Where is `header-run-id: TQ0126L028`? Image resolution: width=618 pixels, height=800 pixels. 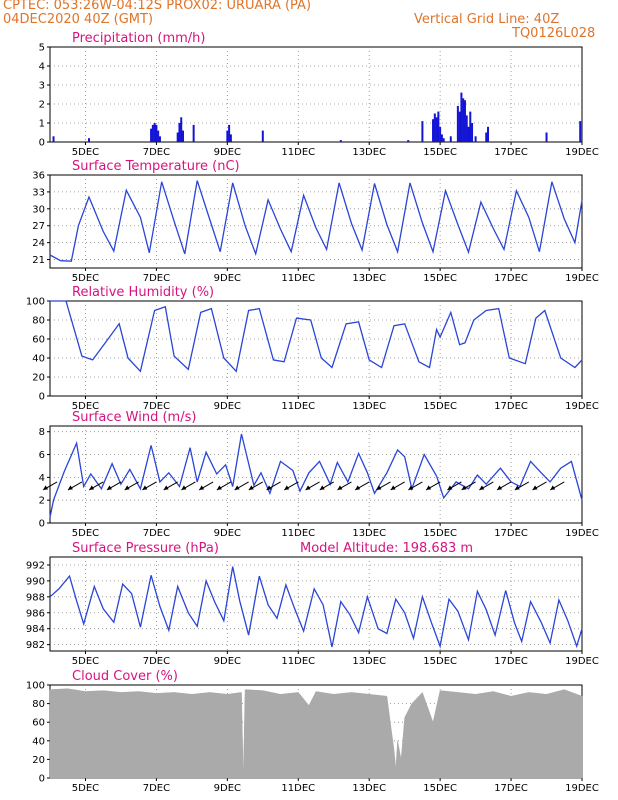 header-run-id: TQ0126L028 is located at coordinates (554, 33).